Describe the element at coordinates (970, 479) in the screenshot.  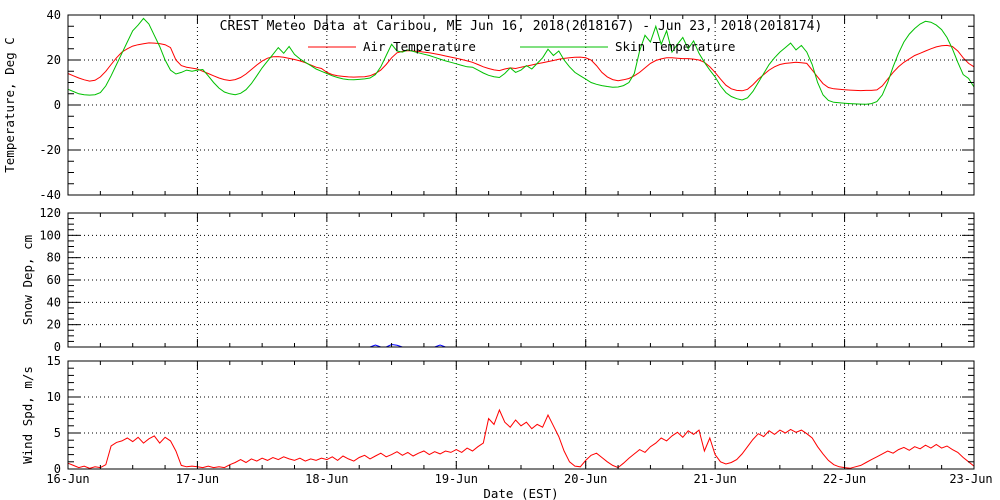
I see `x-tick-label: 23-Jun` at that location.